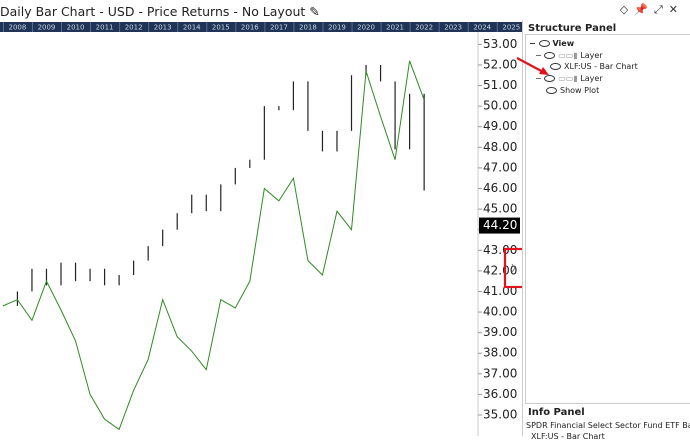 This screenshot has width=690, height=441. What do you see at coordinates (500, 250) in the screenshot?
I see `y-tick-label: 43.00` at bounding box center [500, 250].